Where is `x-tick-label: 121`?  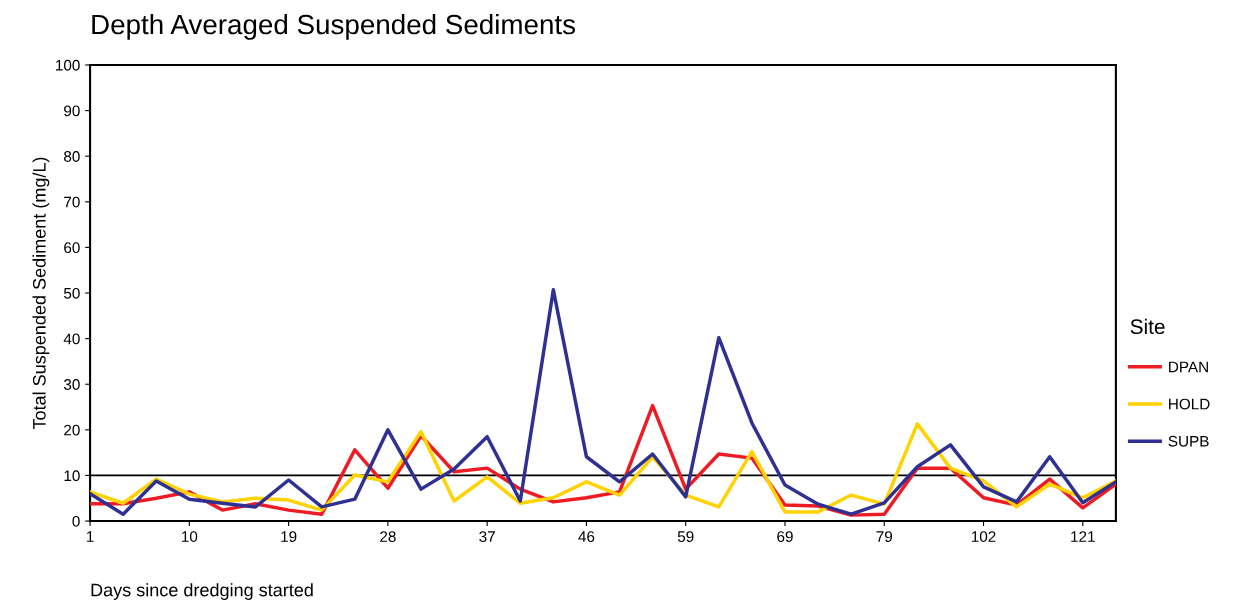 x-tick-label: 121 is located at coordinates (1083, 536).